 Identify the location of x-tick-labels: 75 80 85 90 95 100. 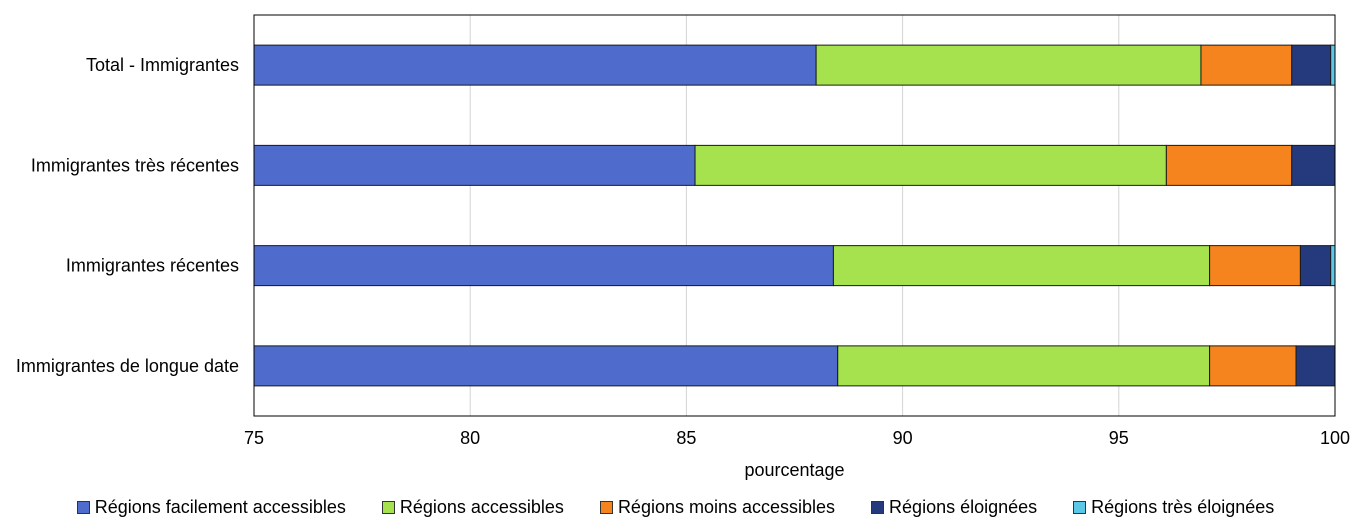
(797, 438).